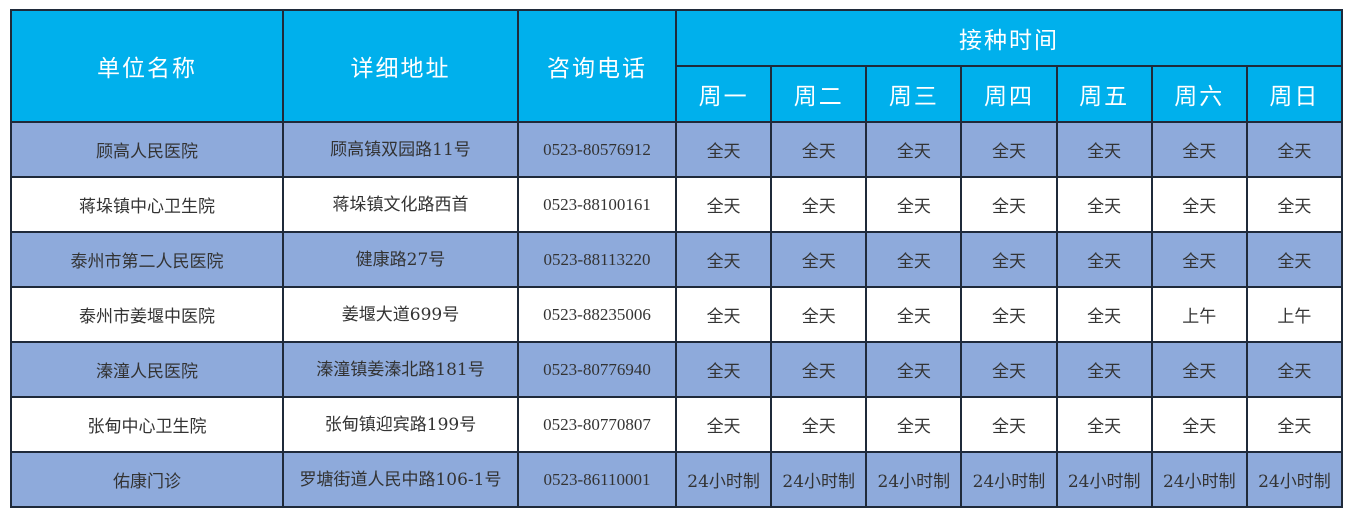 The height and width of the screenshot is (523, 1353). Describe the element at coordinates (597, 314) in the screenshot. I see `cell-phone: 0523-88235006` at that location.